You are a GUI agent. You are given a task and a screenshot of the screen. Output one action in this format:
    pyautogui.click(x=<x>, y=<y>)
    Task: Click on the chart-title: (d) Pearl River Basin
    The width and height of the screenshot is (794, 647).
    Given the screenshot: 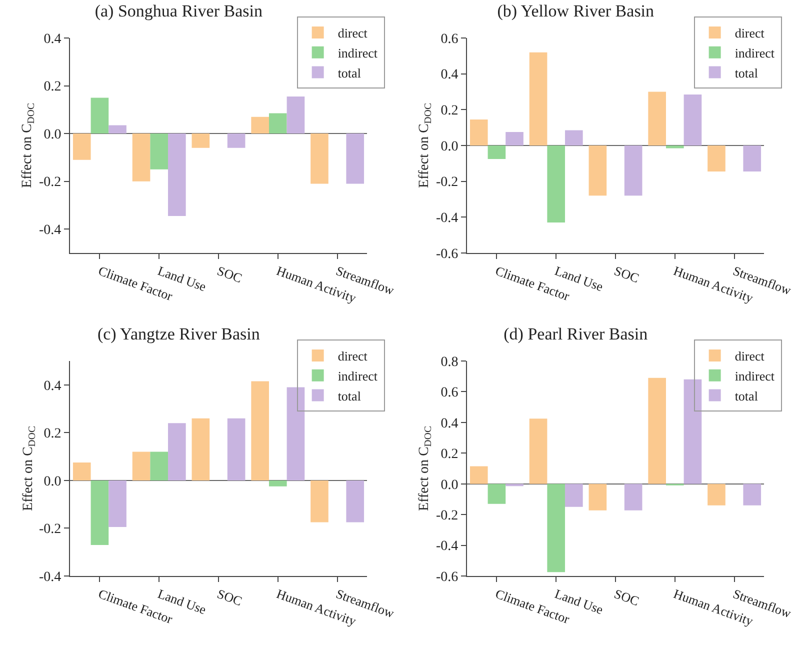 What is the action you would take?
    pyautogui.click(x=576, y=334)
    